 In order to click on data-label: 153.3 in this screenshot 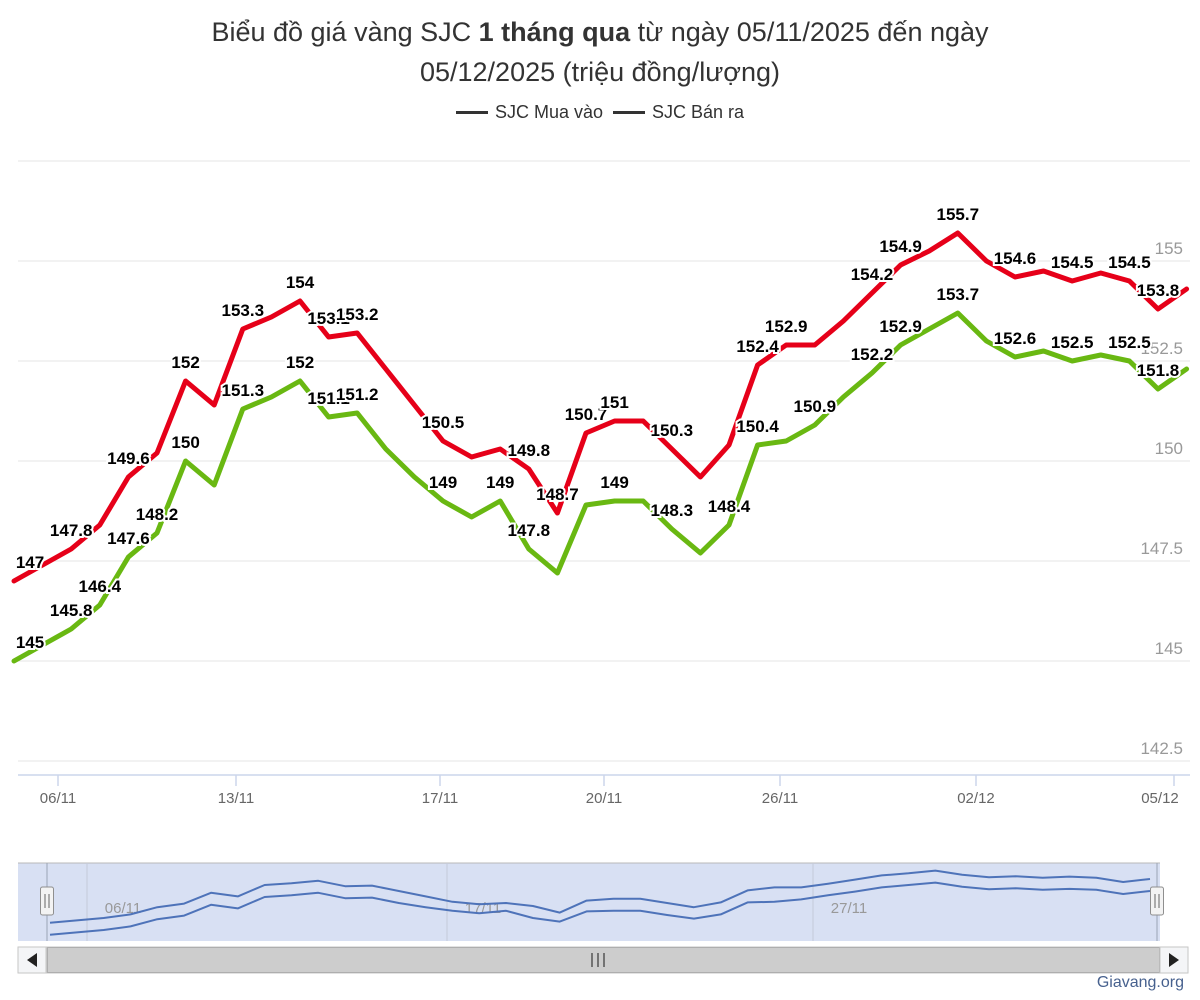, I will do `click(243, 310)`.